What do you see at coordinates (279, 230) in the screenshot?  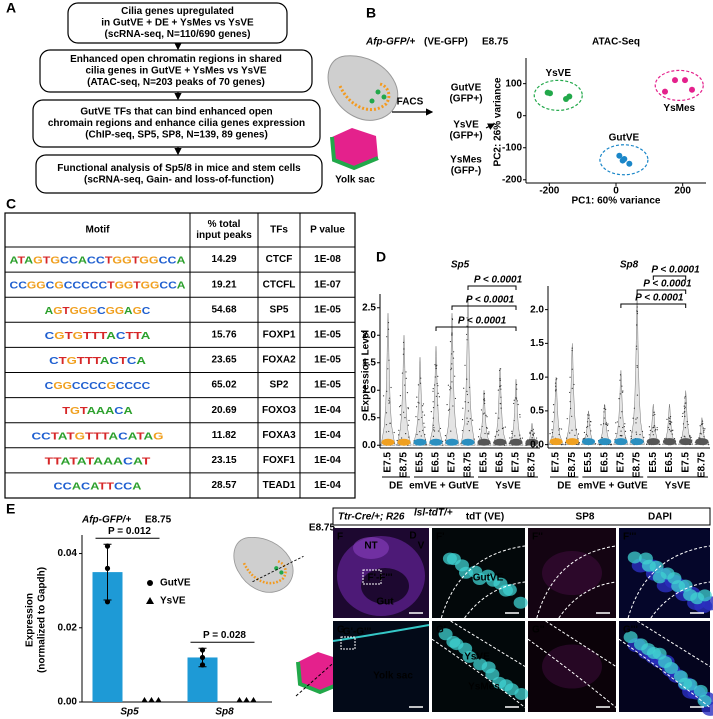 I see `table-header: TFs` at bounding box center [279, 230].